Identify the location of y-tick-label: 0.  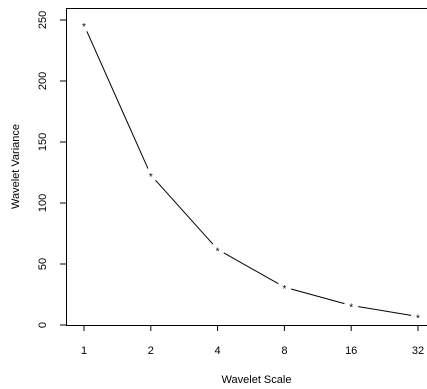
(43, 325).